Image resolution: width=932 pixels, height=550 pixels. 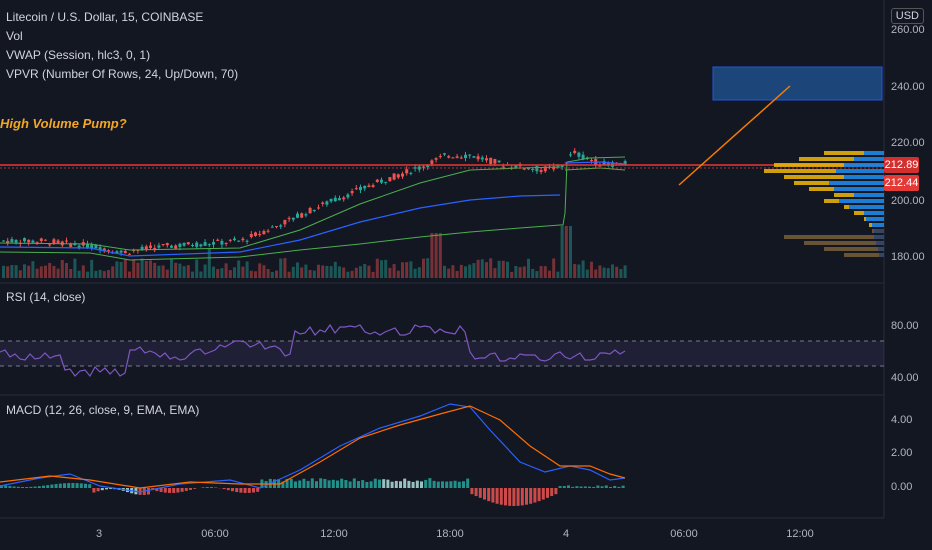 What do you see at coordinates (46, 297) in the screenshot?
I see `rsi-label: RSI (14, close)` at bounding box center [46, 297].